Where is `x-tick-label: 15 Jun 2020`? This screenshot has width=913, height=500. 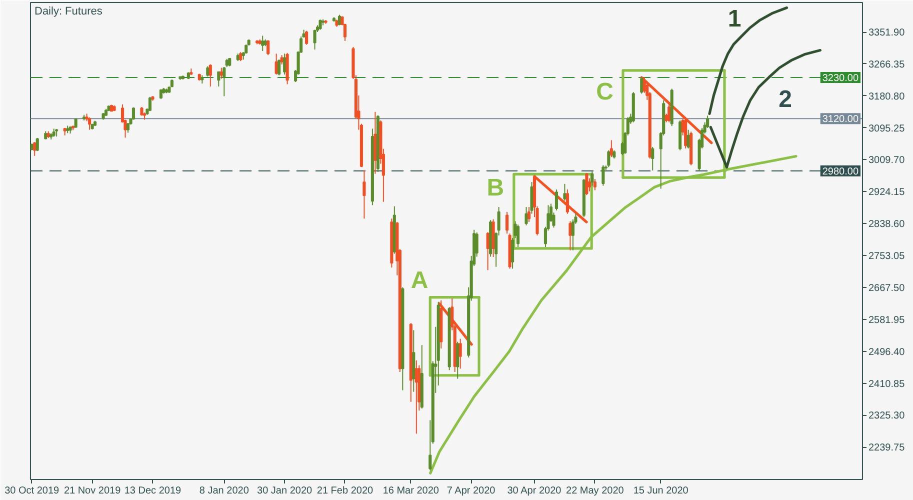 x-tick-label: 15 Jun 2020 is located at coordinates (661, 491).